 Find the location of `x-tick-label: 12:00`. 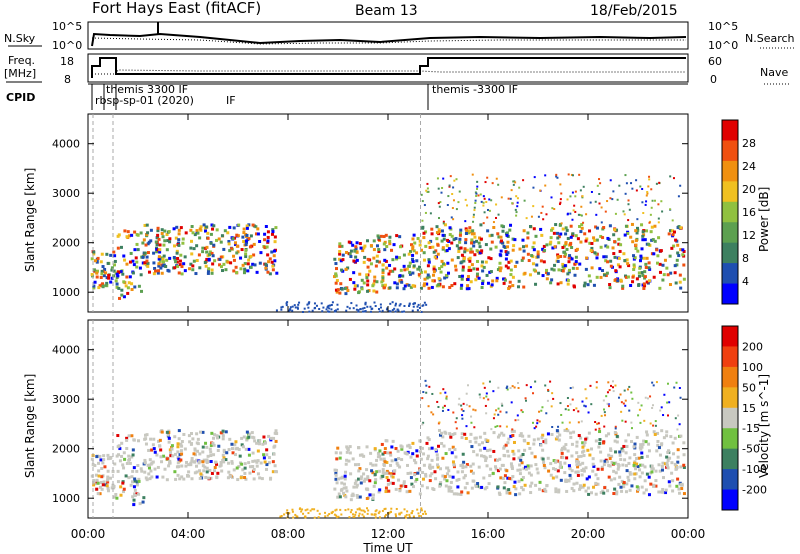

x-tick-label: 12:00 is located at coordinates (388, 534).